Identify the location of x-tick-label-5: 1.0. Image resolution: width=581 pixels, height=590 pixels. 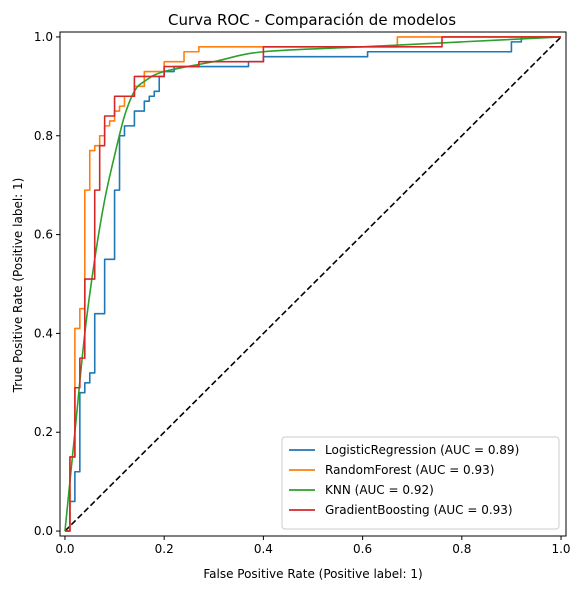
(560, 549).